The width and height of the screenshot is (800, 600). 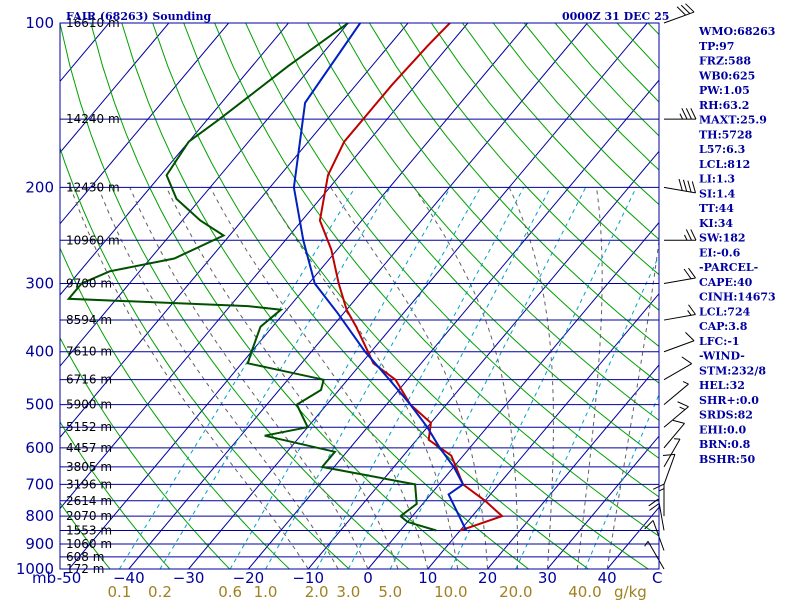 I want to click on height-label: 5900 m, so click(x=89, y=405).